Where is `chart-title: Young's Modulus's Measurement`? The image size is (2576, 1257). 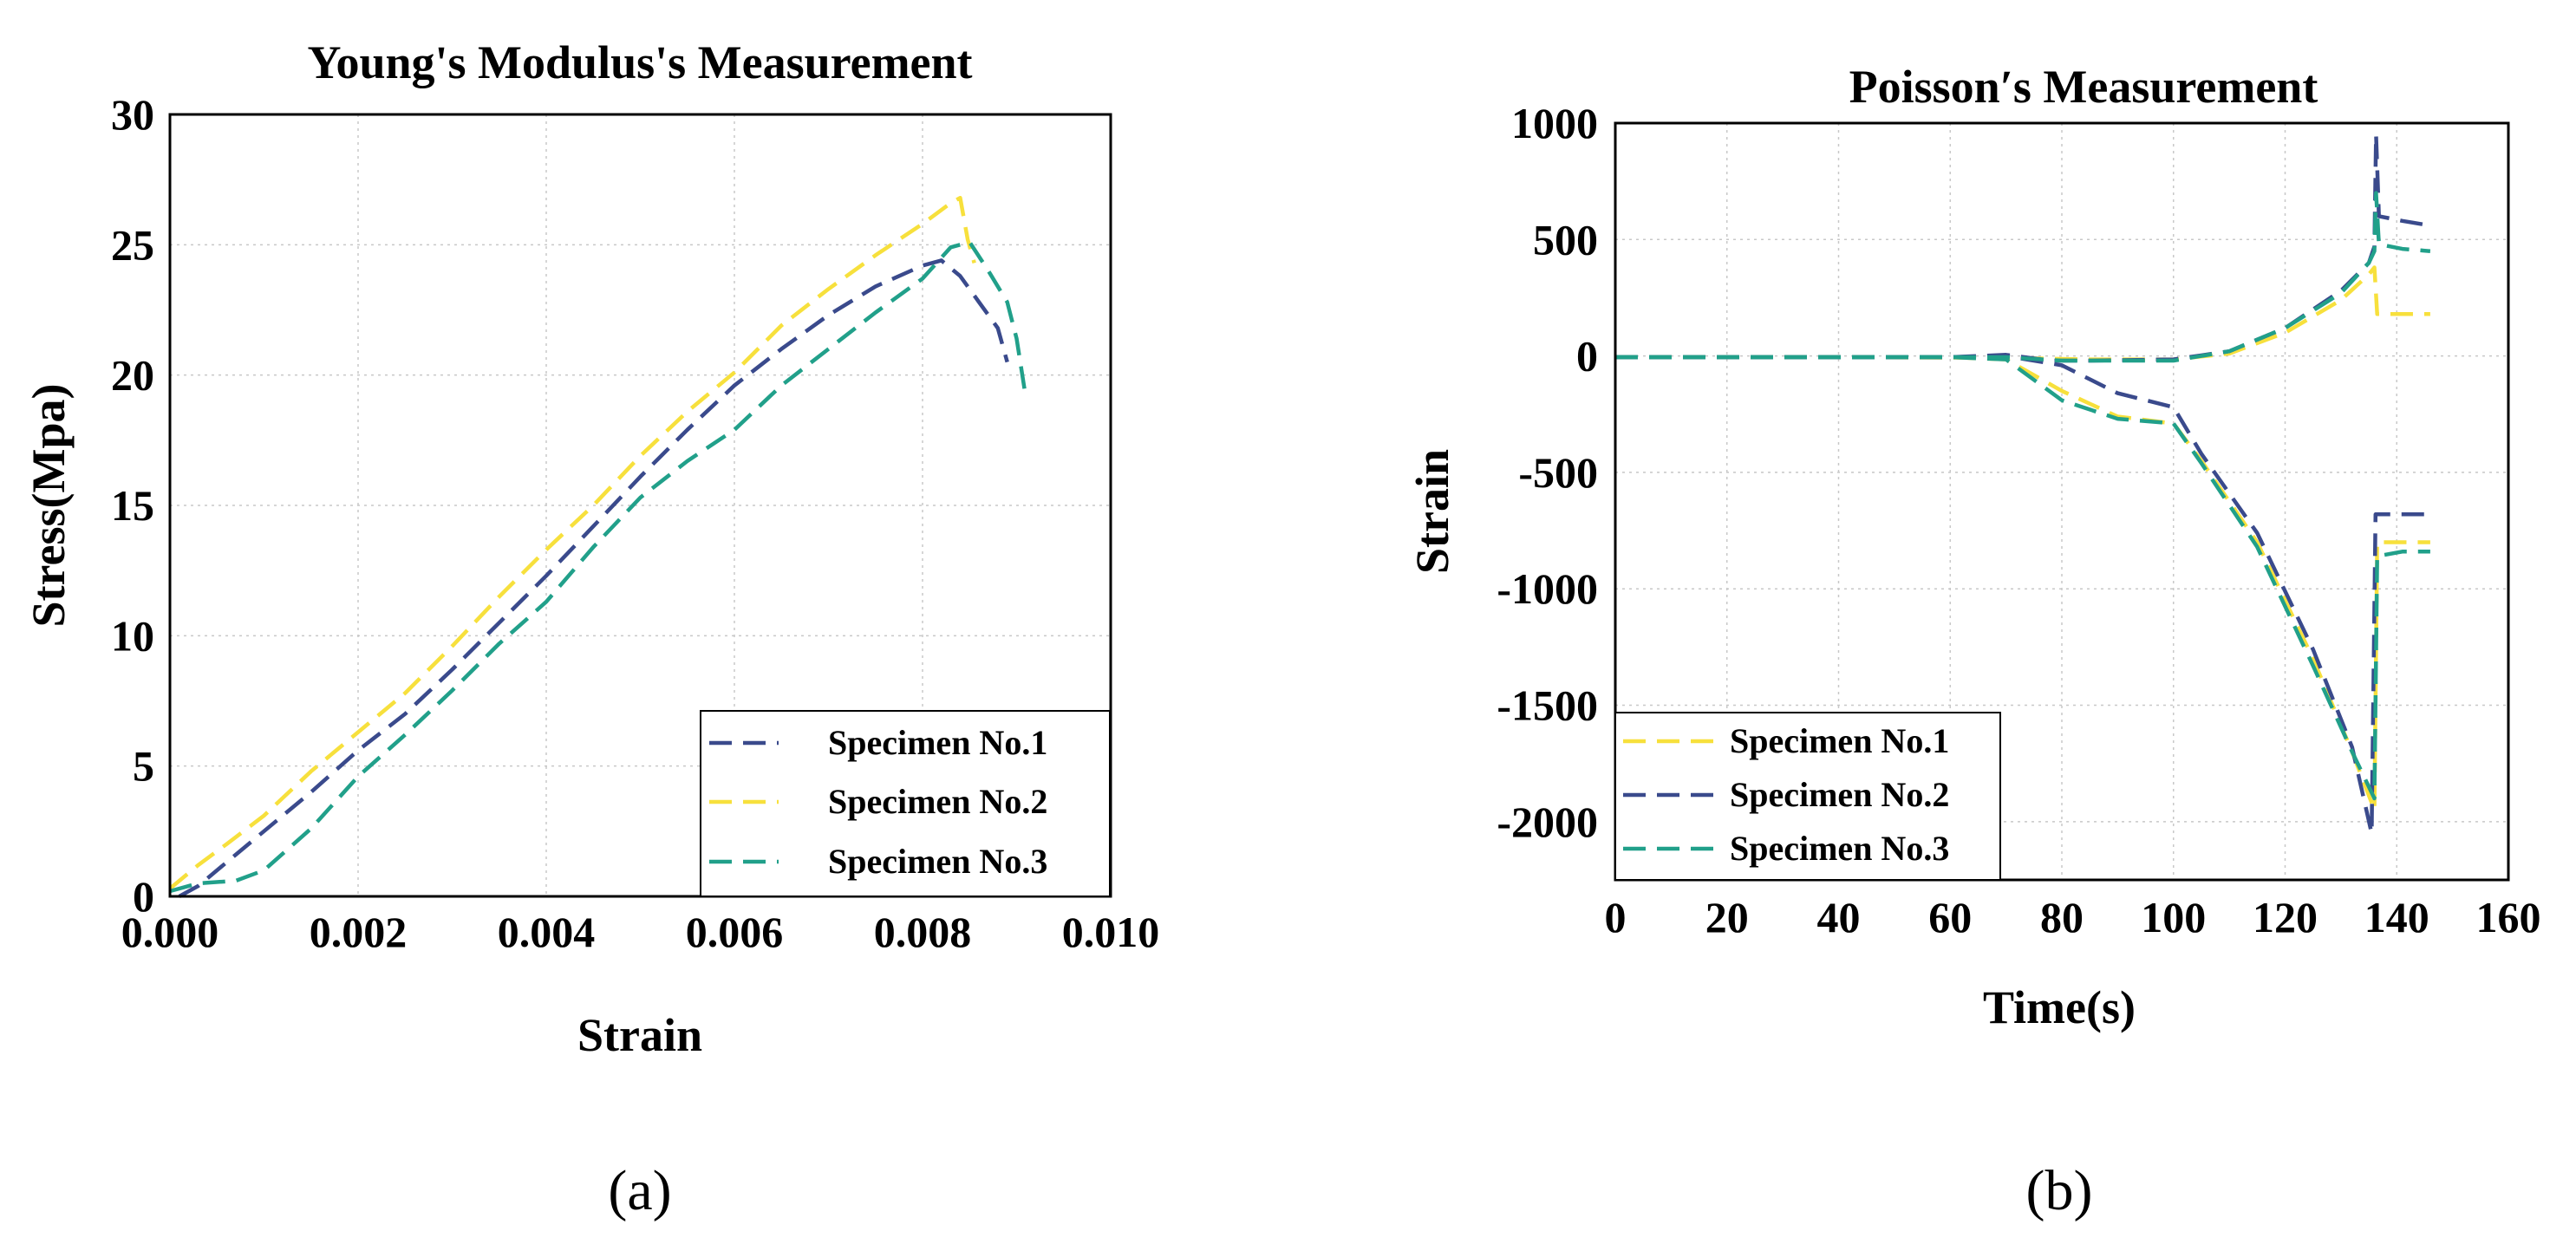 chart-title: Young's Modulus's Measurement is located at coordinates (640, 62).